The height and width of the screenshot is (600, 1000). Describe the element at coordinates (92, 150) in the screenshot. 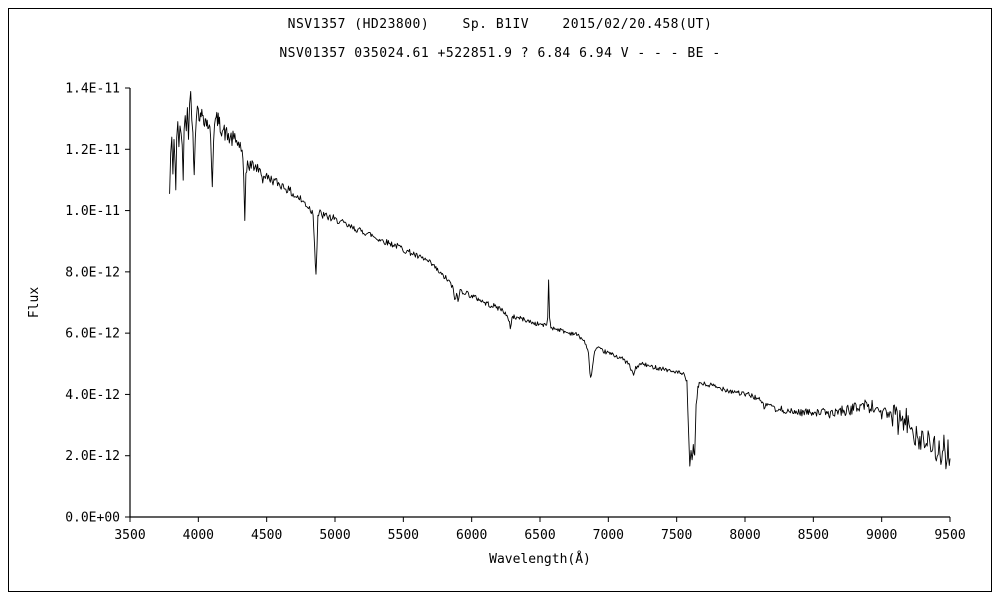

I see `y-tick-label: 1.2E-11` at that location.